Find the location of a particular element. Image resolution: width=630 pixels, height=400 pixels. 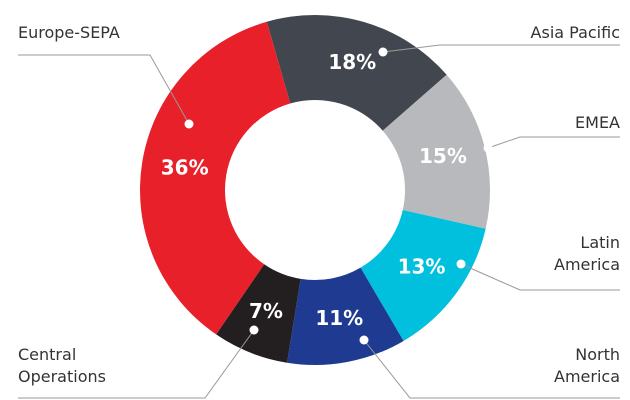

value-label: 7% is located at coordinates (266, 311).